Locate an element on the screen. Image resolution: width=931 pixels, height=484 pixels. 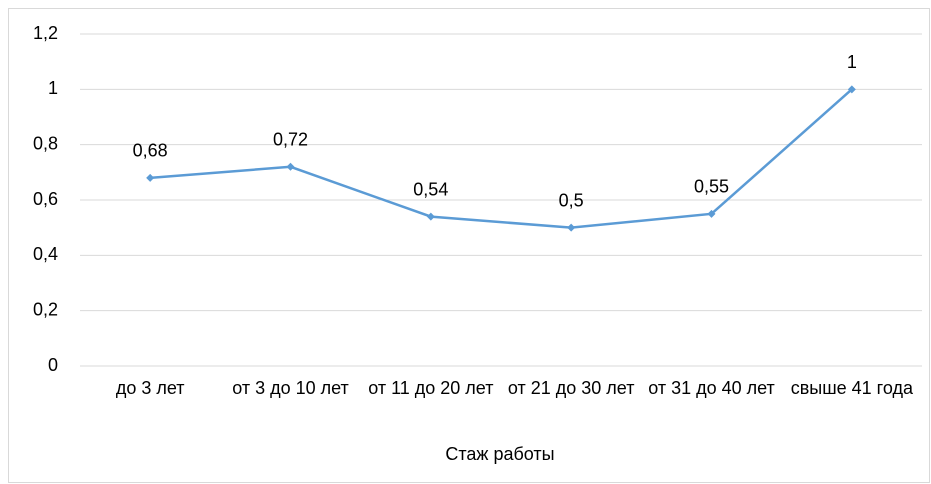
x-tick-label: от 11 до 20 лет is located at coordinates (431, 388).